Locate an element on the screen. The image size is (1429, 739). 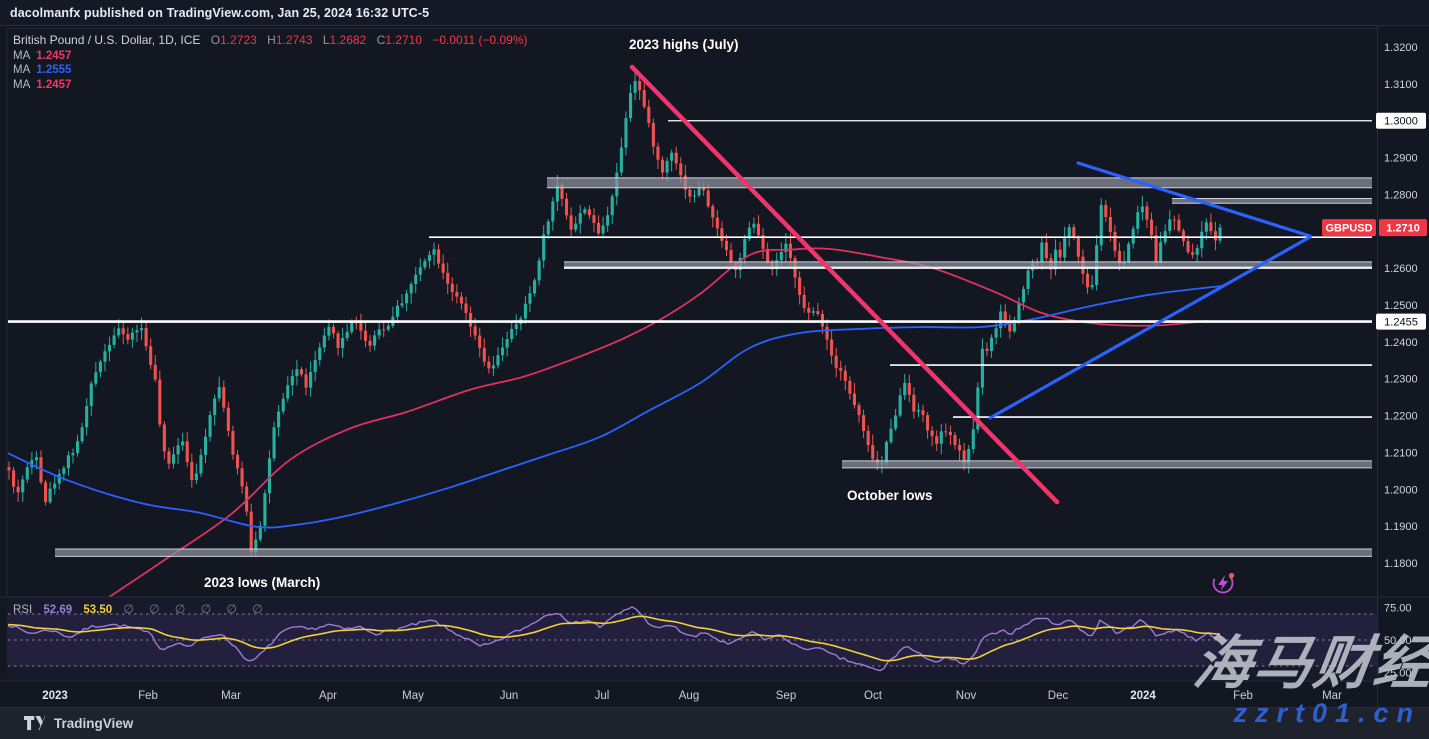
time-tick-label: Apr is located at coordinates (328, 696).